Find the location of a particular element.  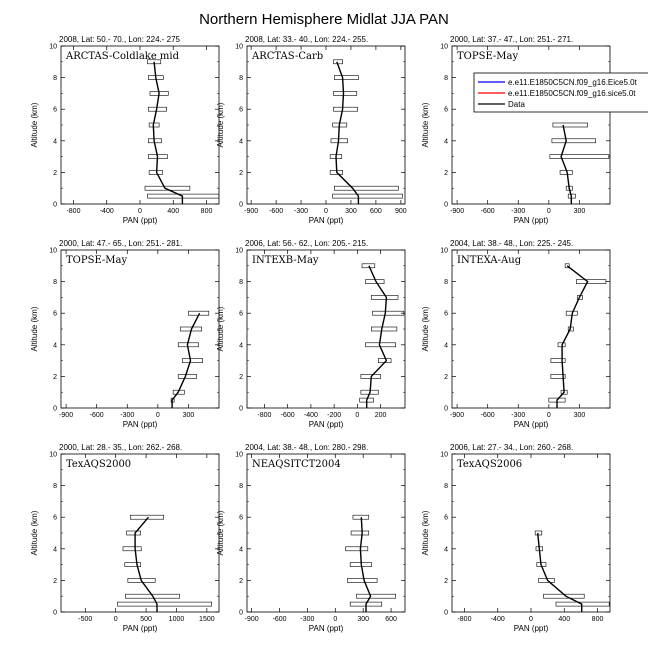

x-tick-label: 900 is located at coordinates (401, 211).